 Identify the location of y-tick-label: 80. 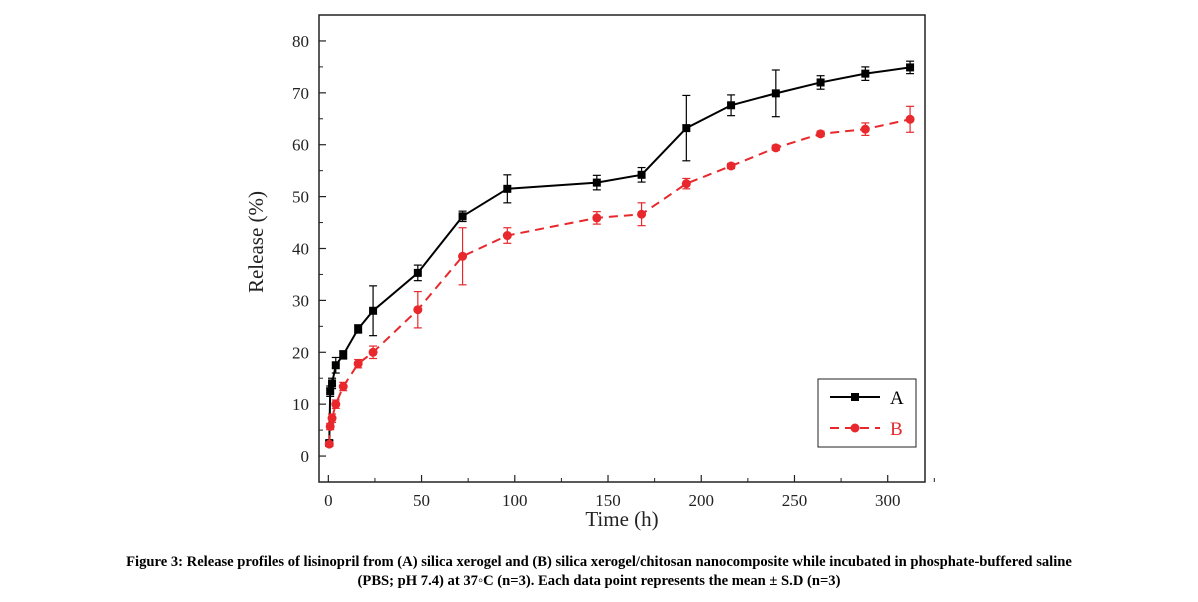
(300, 41).